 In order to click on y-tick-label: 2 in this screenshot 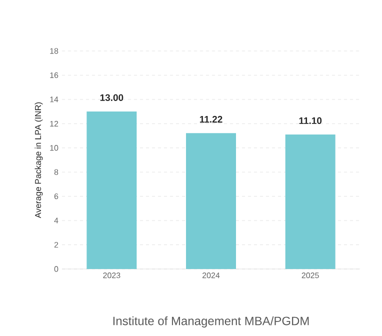, I will do `click(56, 245)`.